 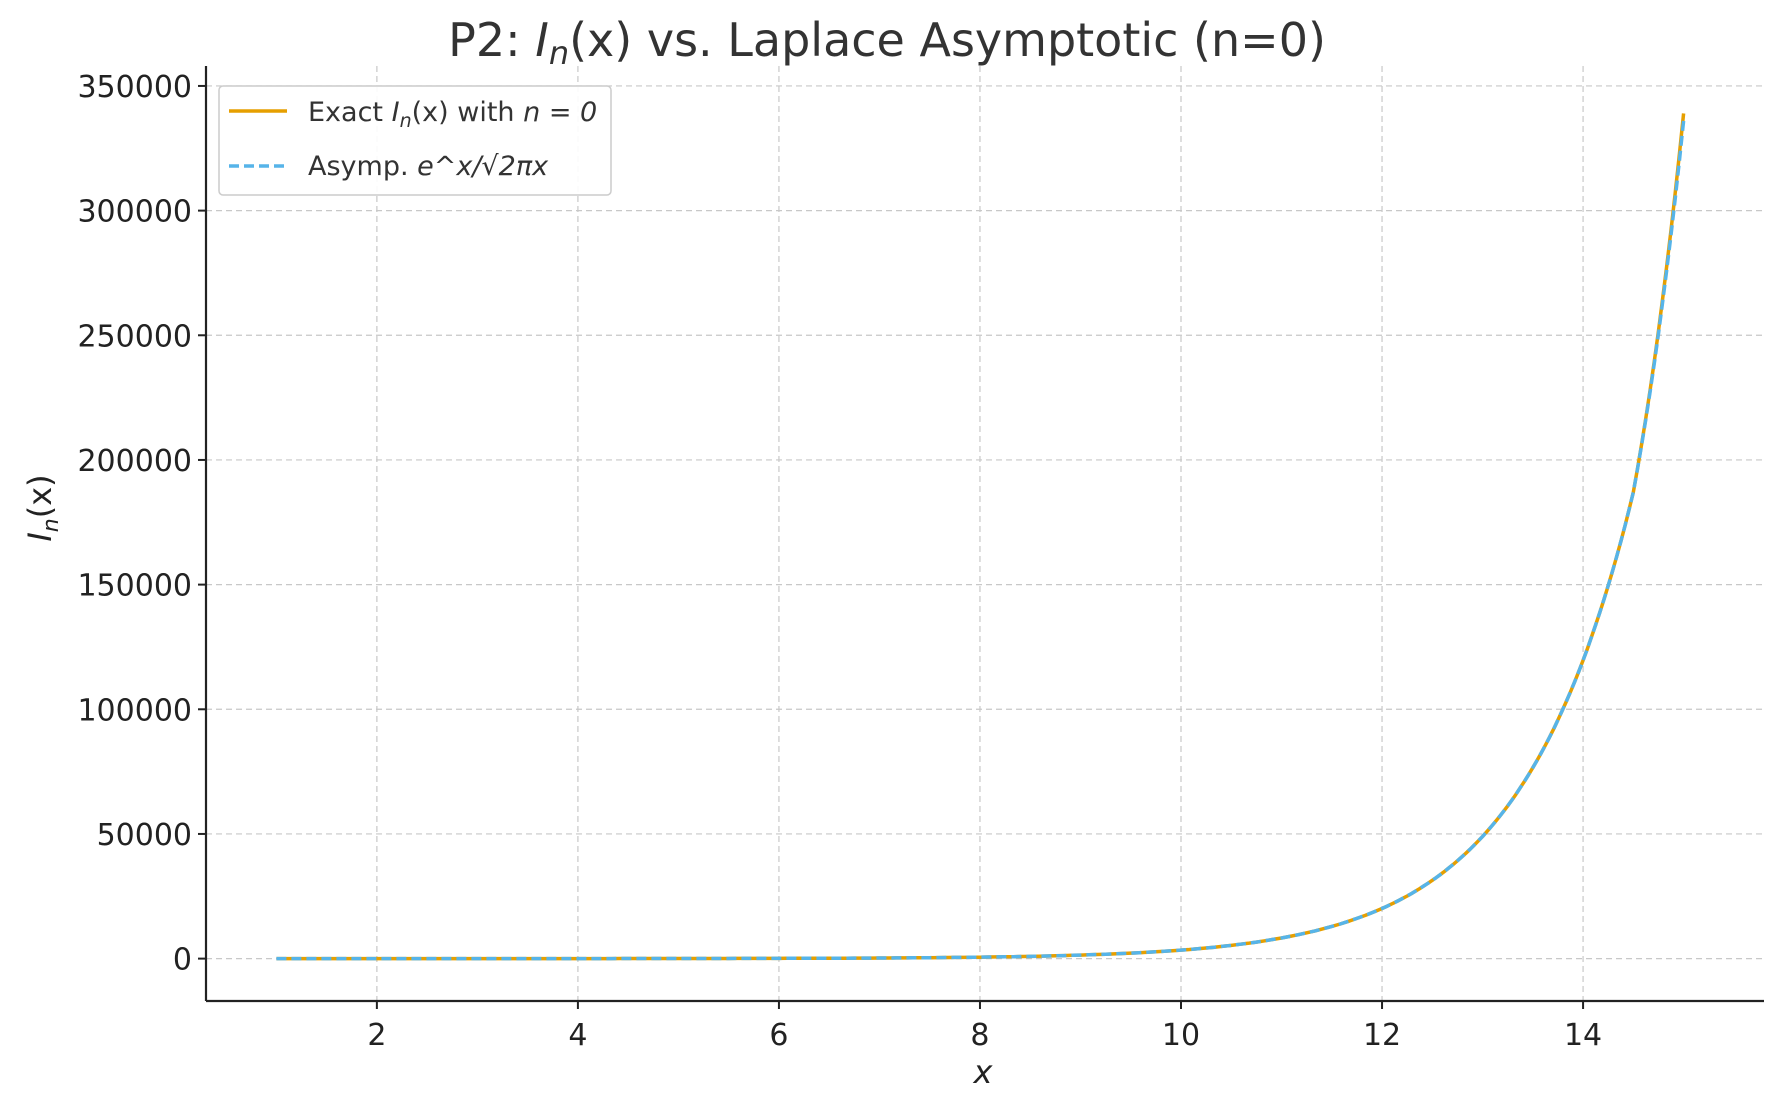 What do you see at coordinates (979, 40) in the screenshot?
I see `chart-title-suffix: vs. Laplace Asymptotic (n=0)` at bounding box center [979, 40].